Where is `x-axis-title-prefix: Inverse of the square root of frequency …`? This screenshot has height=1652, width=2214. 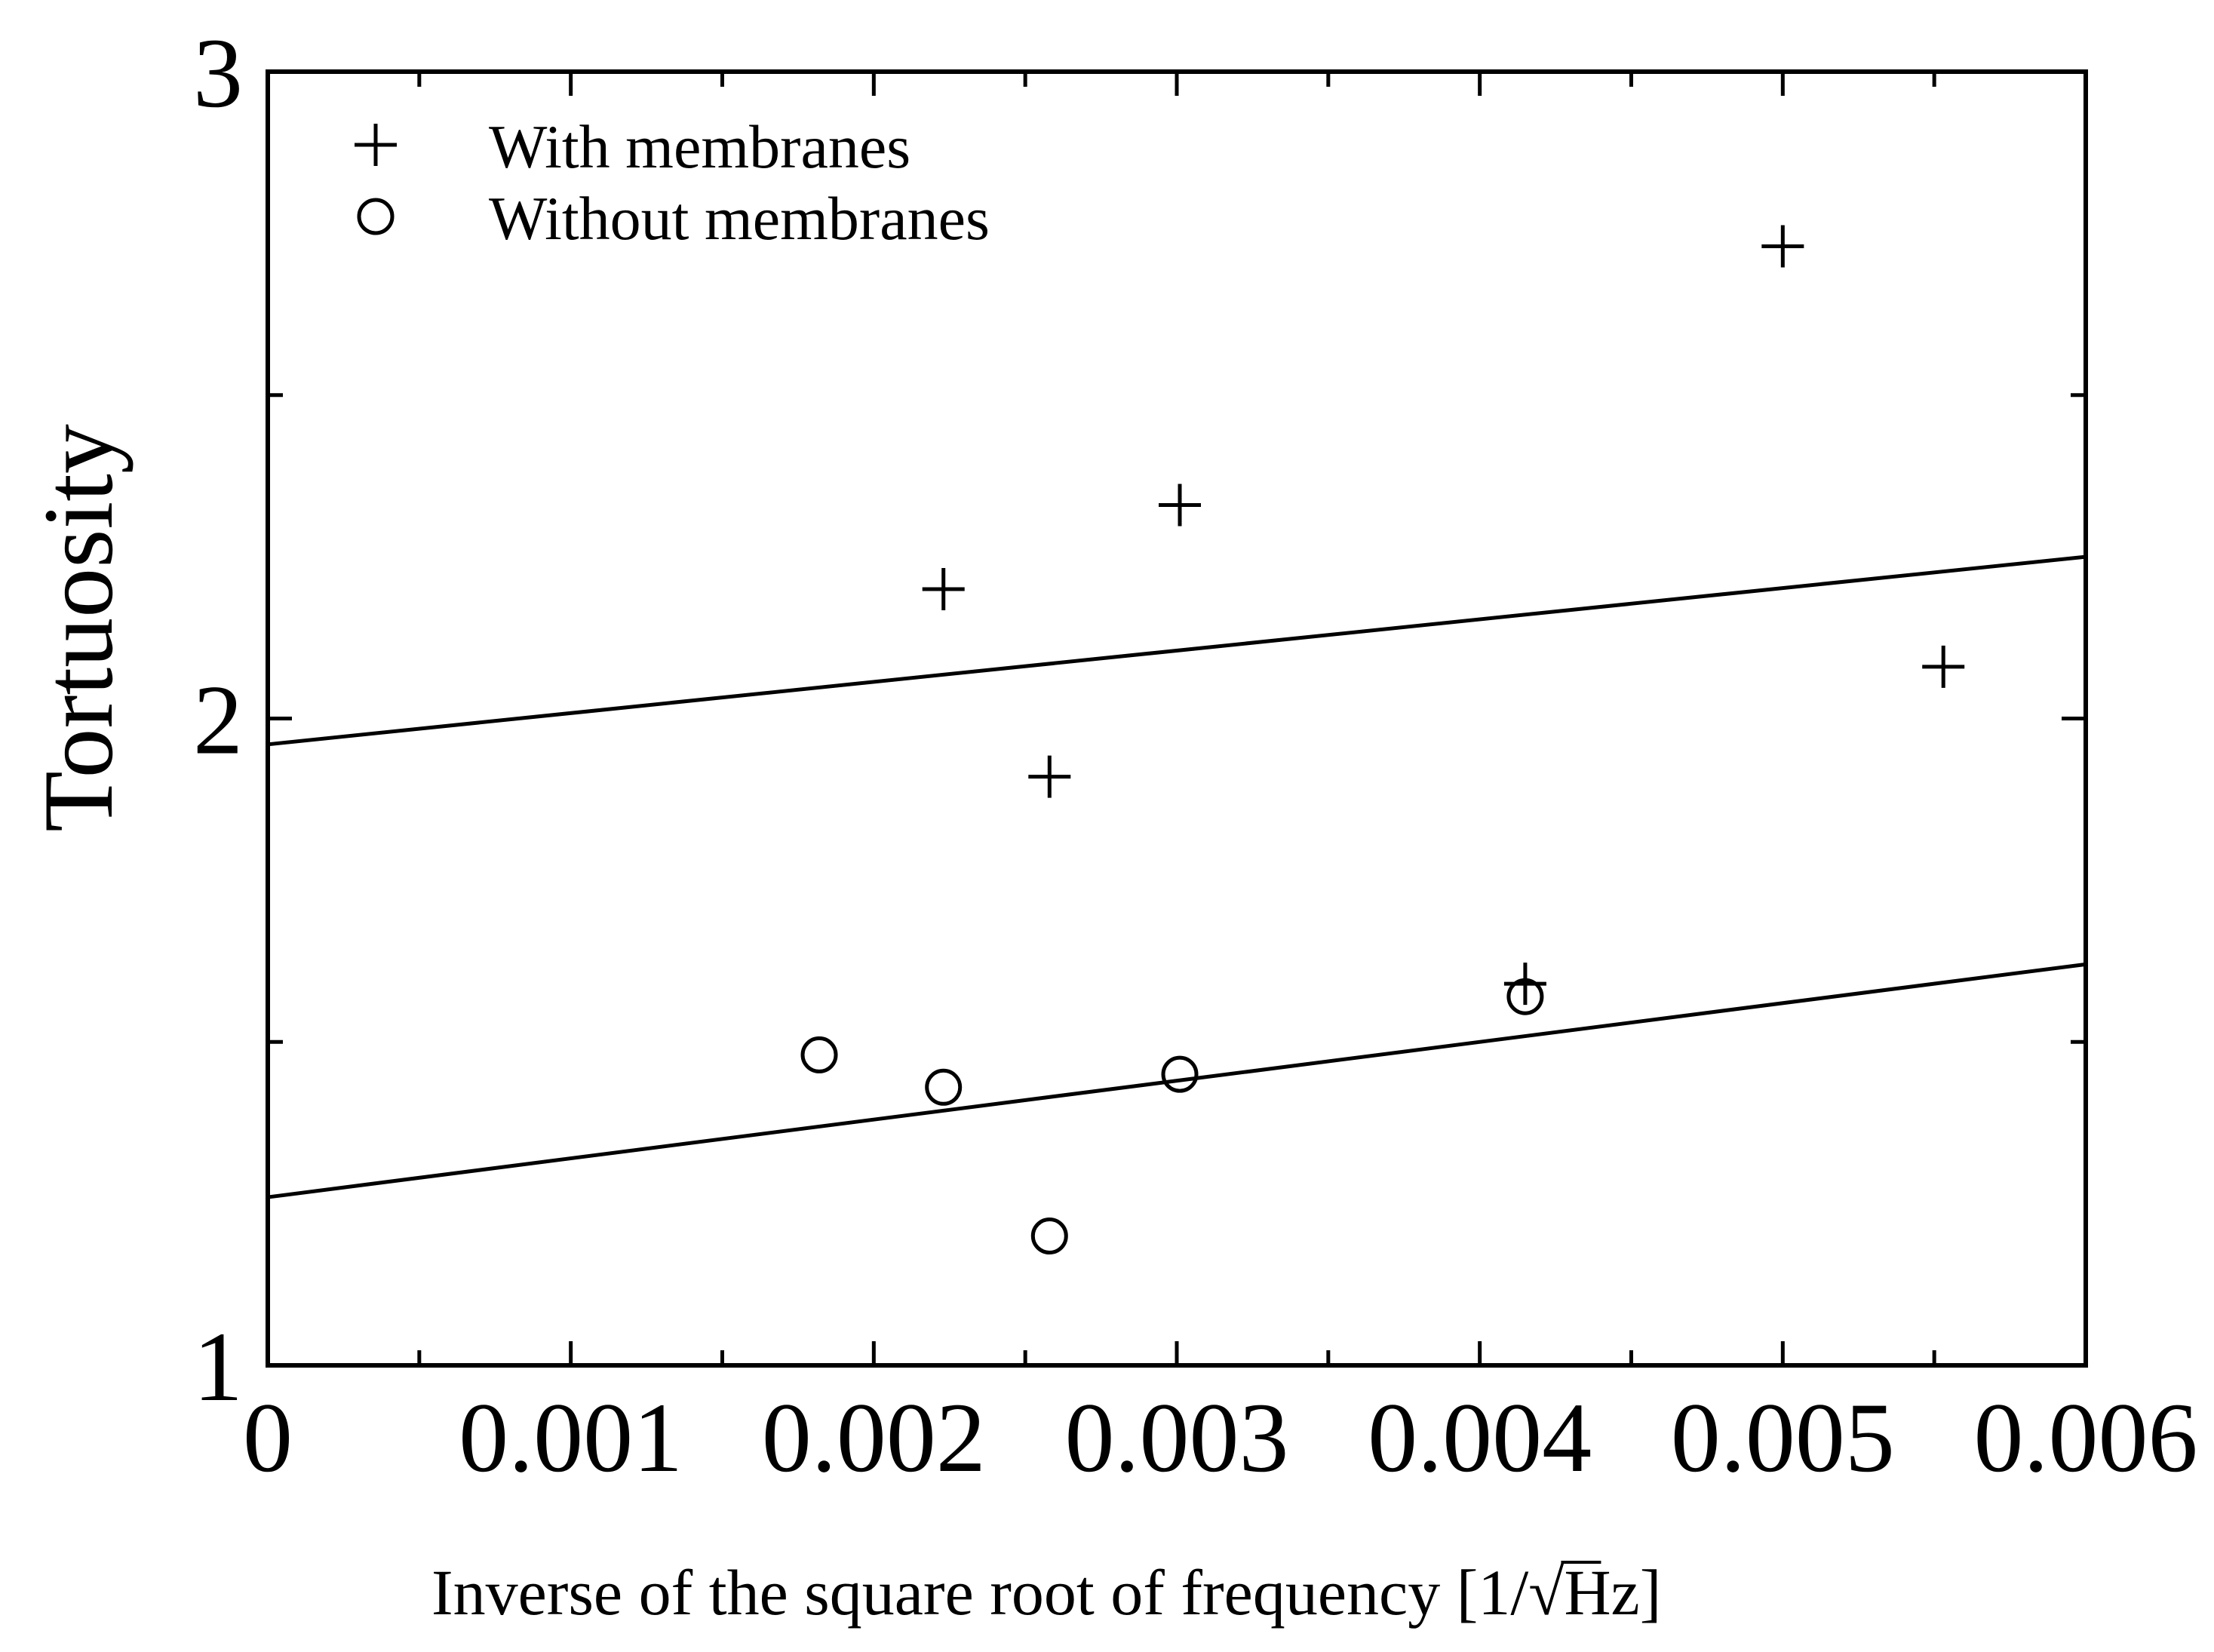
x-axis-title-prefix: Inverse of the square root of frequency … is located at coordinates (979, 1593).